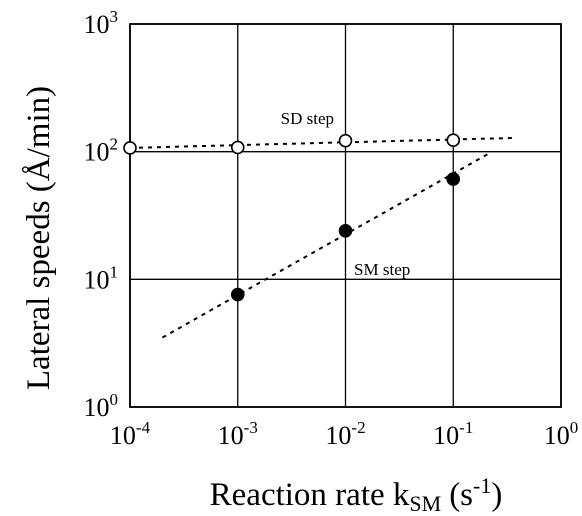  I want to click on annotations: SD step SM step, so click(346, 194).